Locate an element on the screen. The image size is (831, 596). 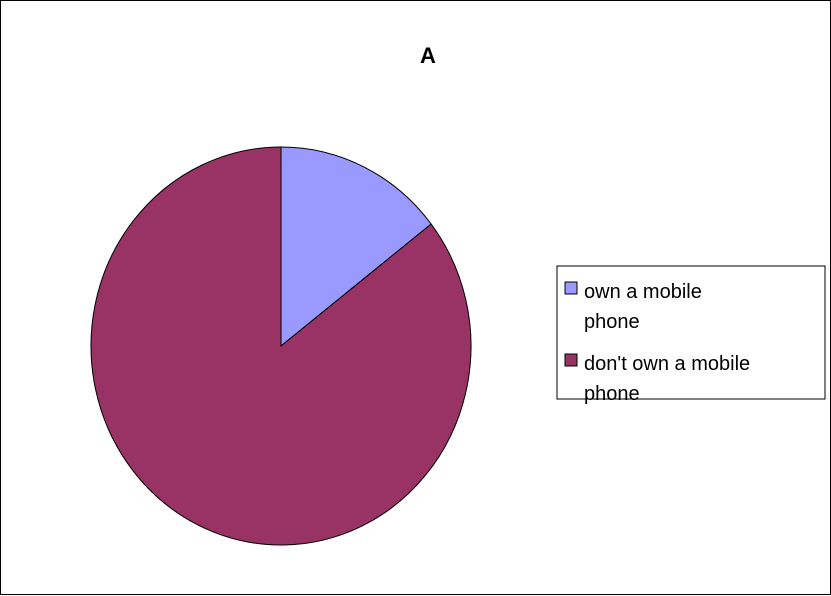
legend-label-2-line-2: phone is located at coordinates (612, 394).